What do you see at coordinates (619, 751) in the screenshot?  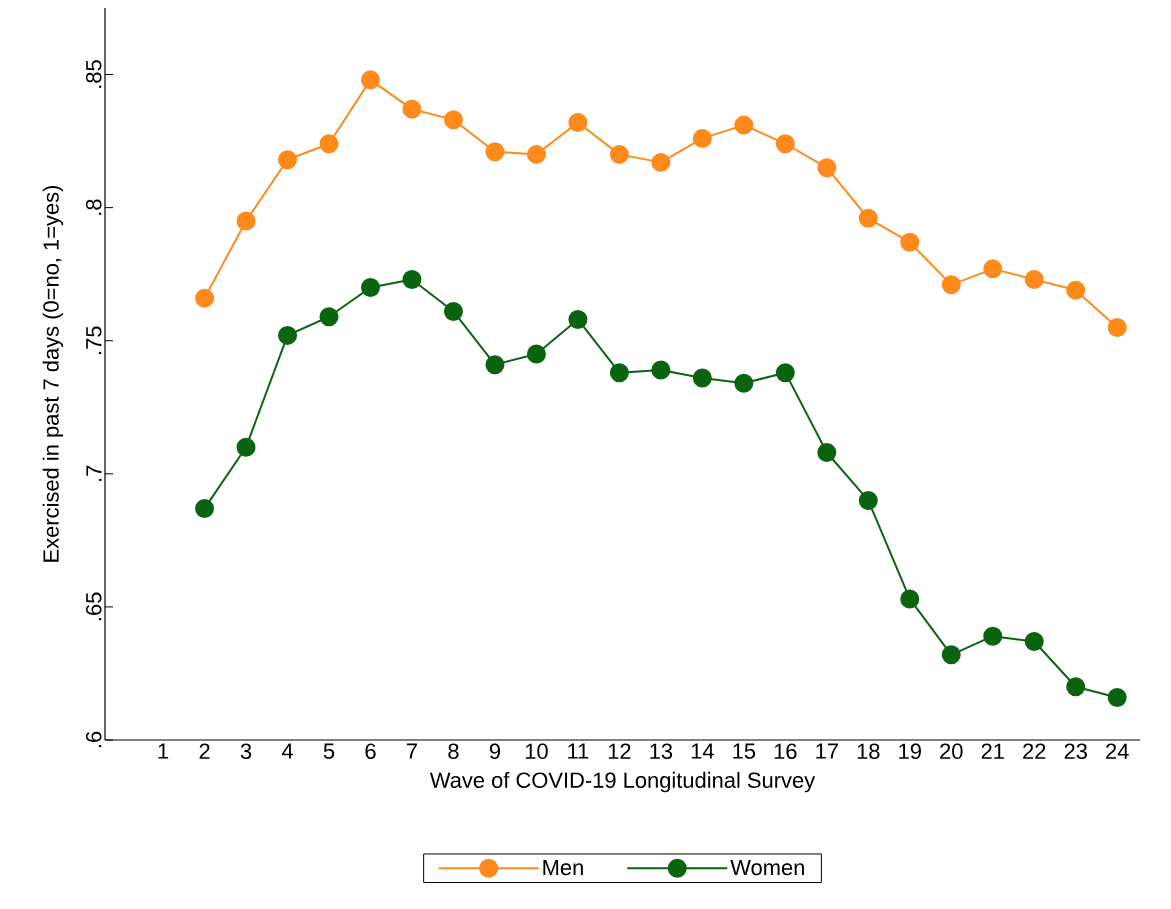 I see `x-tick-label: 12` at bounding box center [619, 751].